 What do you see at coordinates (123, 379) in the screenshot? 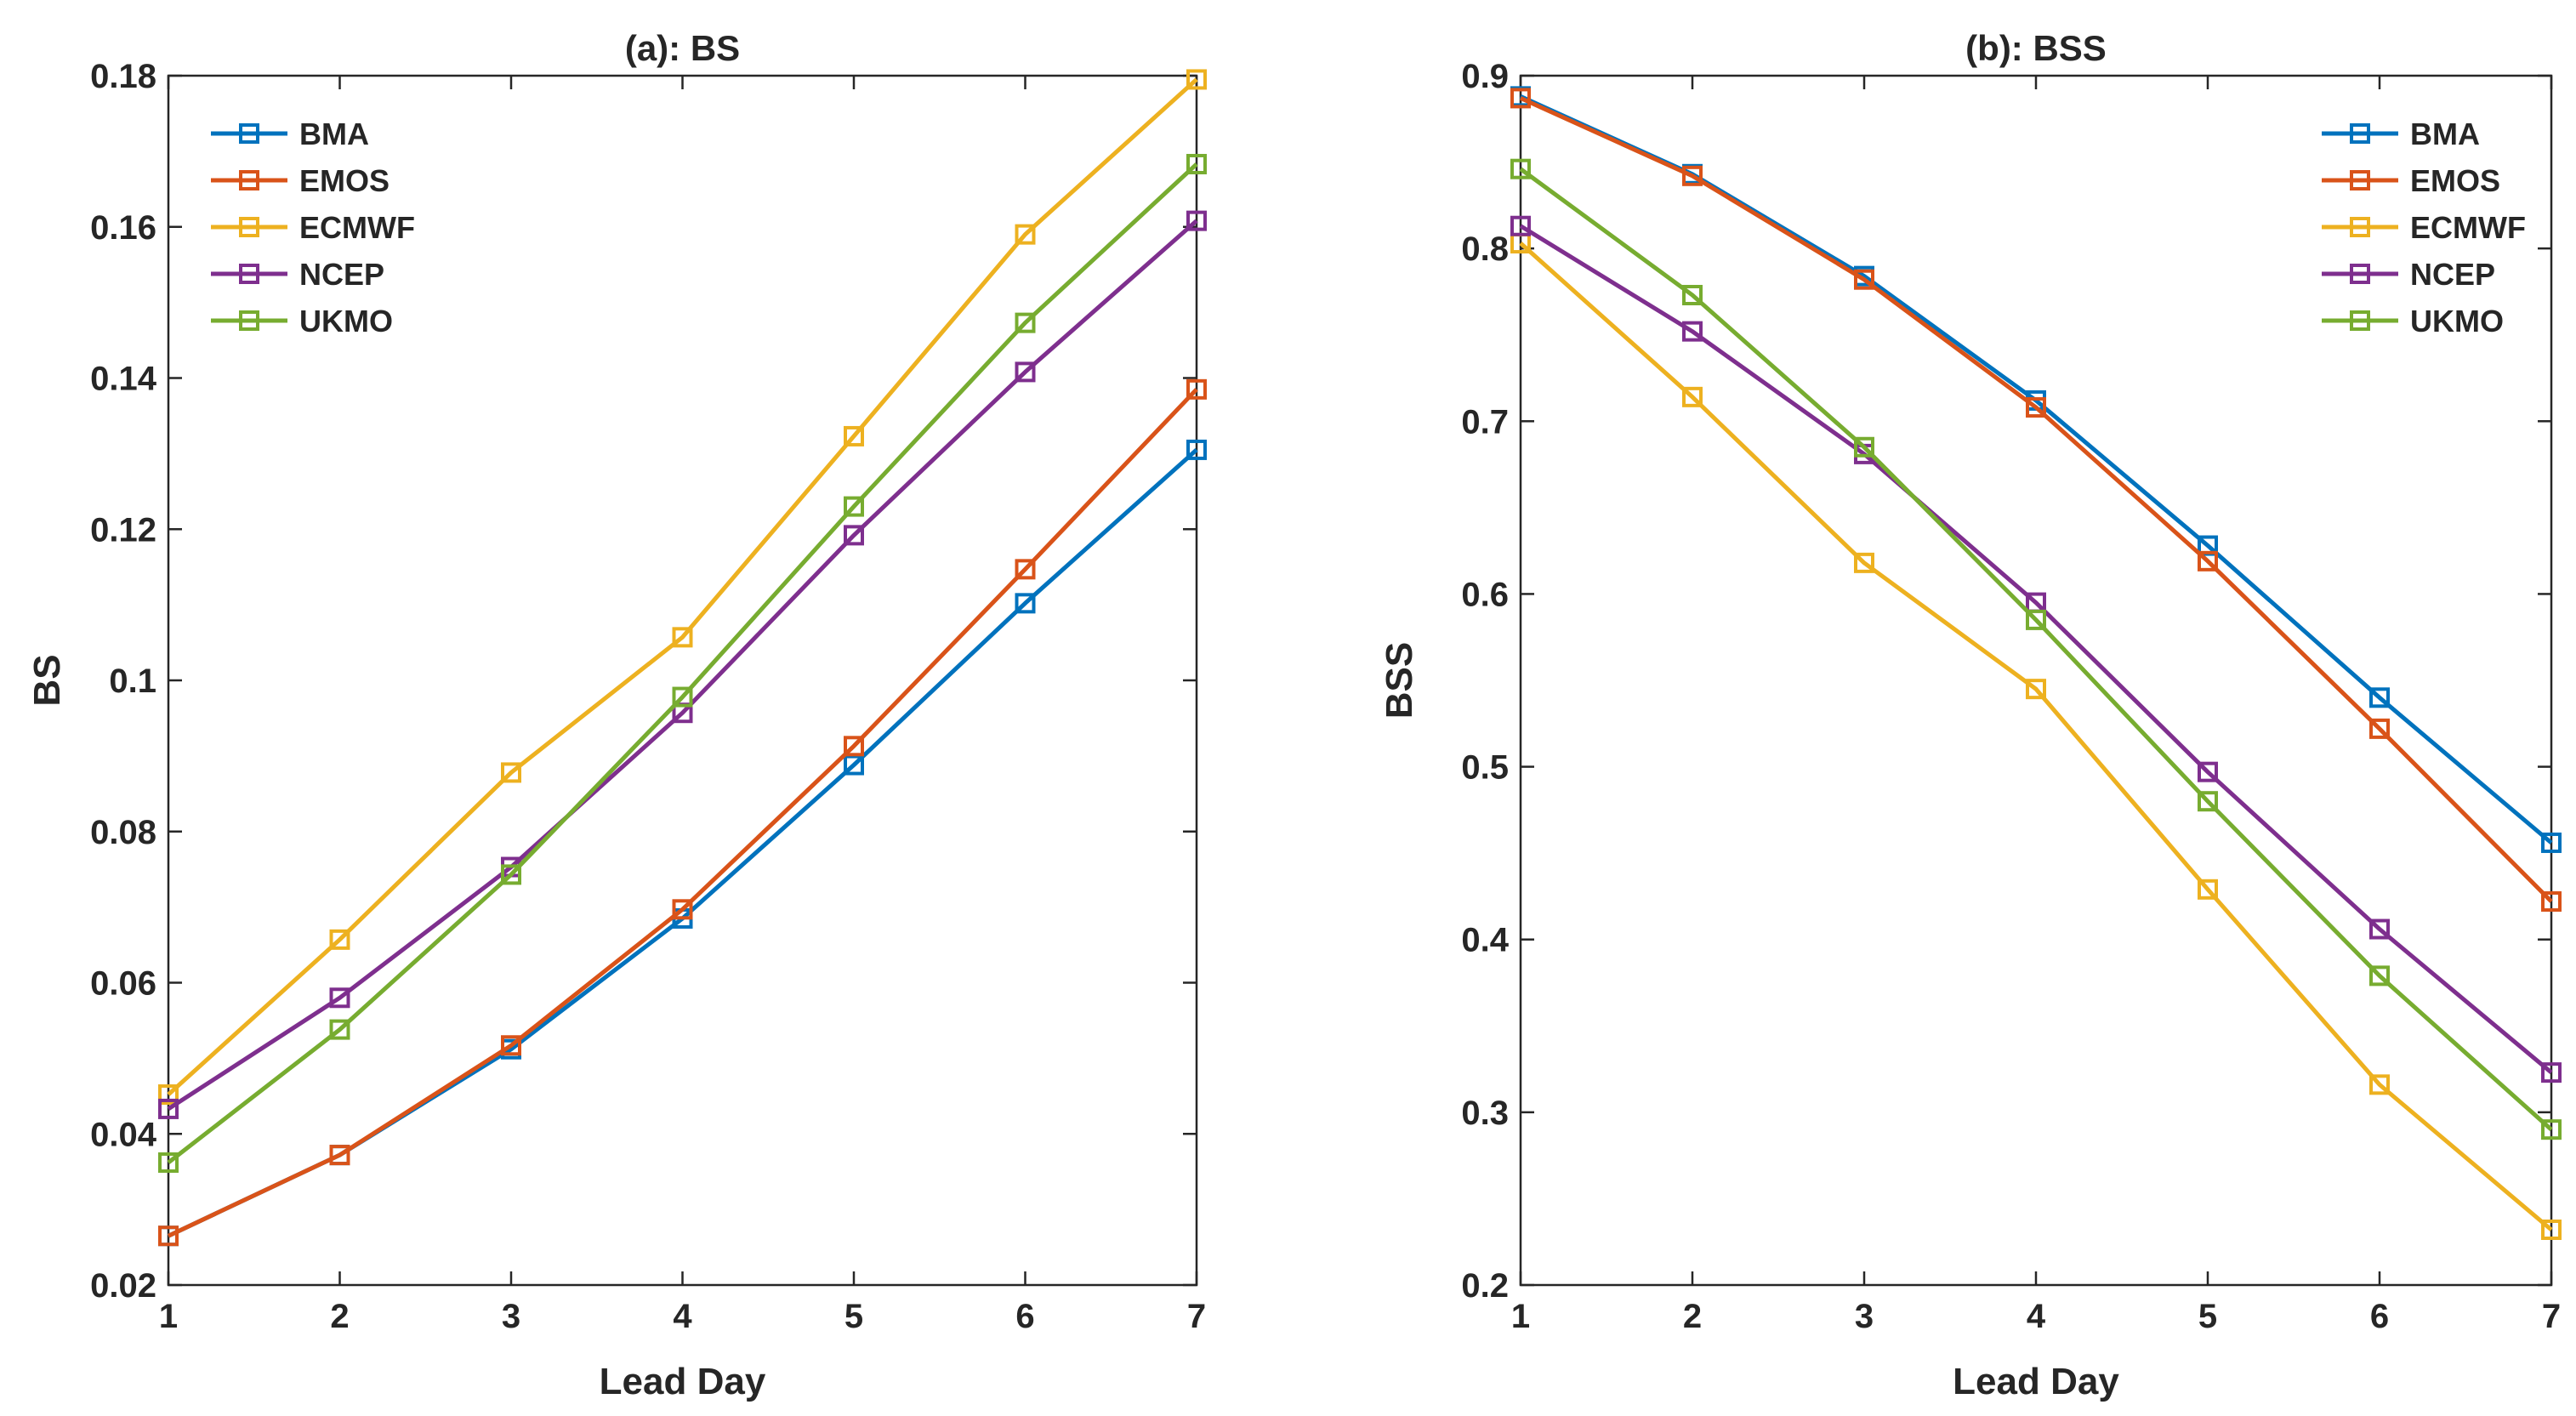
I see `y-tick-label: 0.14` at bounding box center [123, 379].